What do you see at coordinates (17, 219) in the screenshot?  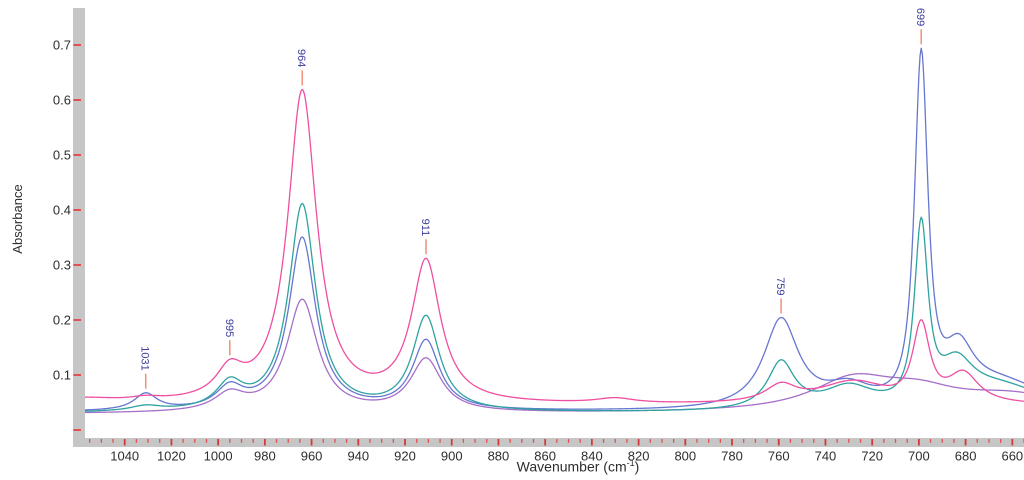 I see `y-axis-title: Absorbance` at bounding box center [17, 219].